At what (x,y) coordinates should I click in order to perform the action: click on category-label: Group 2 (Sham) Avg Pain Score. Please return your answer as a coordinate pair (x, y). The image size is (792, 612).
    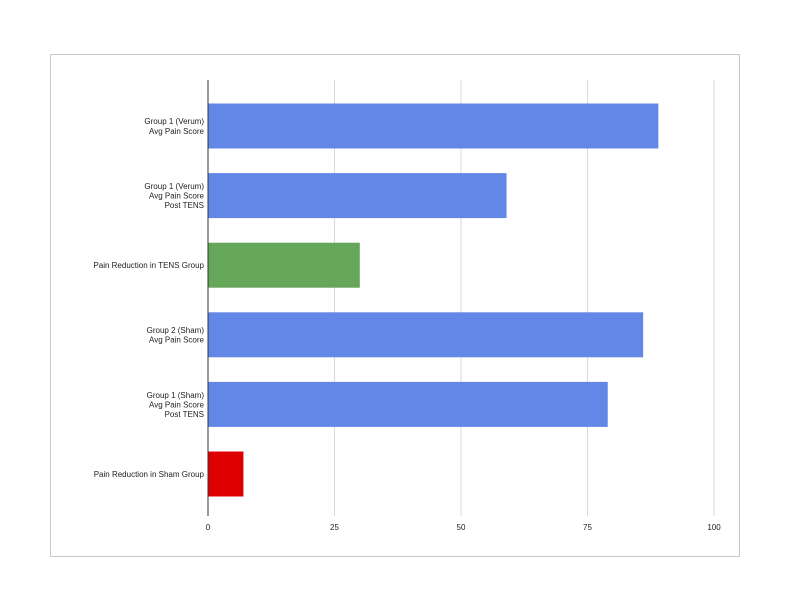
    Looking at the image, I should click on (176, 335).